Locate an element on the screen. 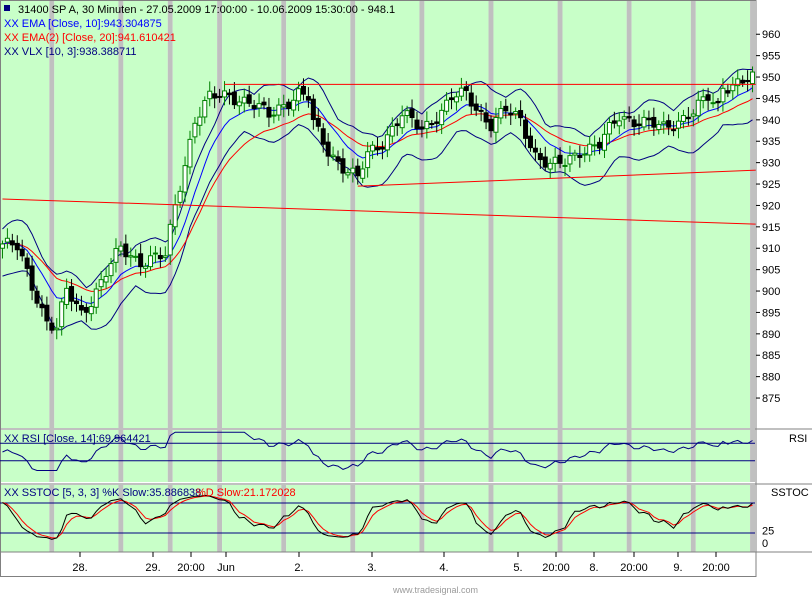  x-tick-label: Jun is located at coordinates (226, 568).